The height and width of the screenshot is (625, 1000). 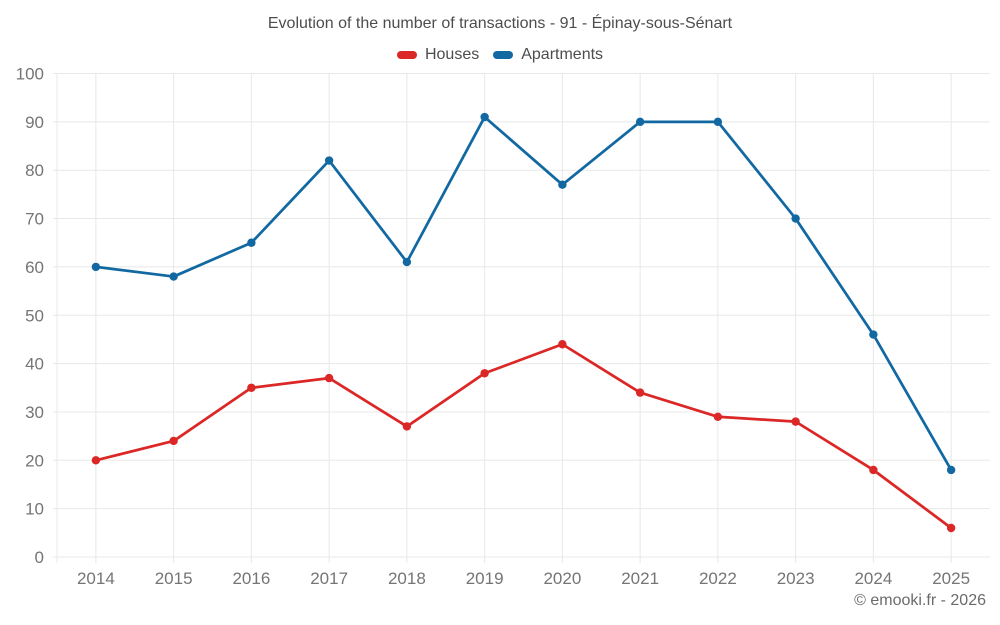 I want to click on y-axis-label: 40, so click(x=34, y=364).